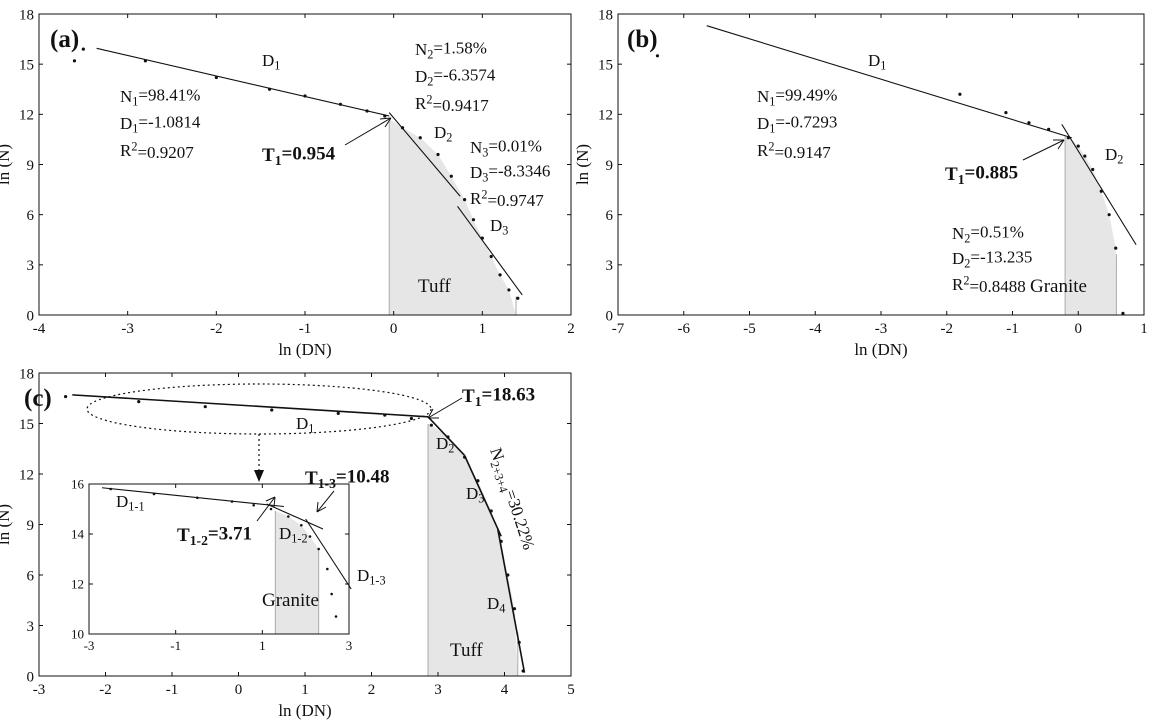  Describe the element at coordinates (270, 502) in the screenshot. I see `inset-threshold-2-arrowhead` at that location.